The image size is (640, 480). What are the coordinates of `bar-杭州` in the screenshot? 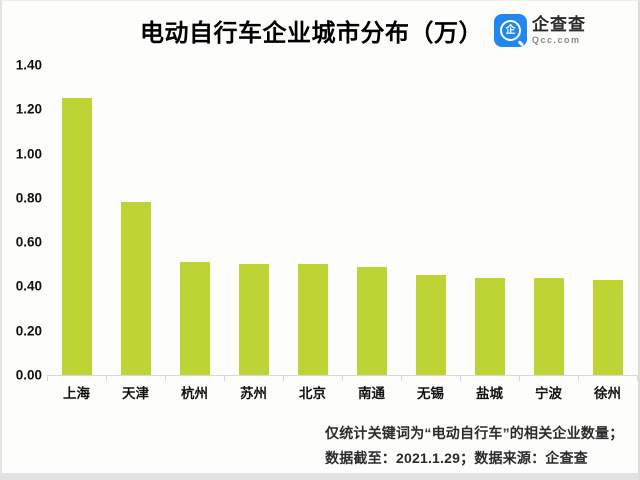 It's located at (194, 318).